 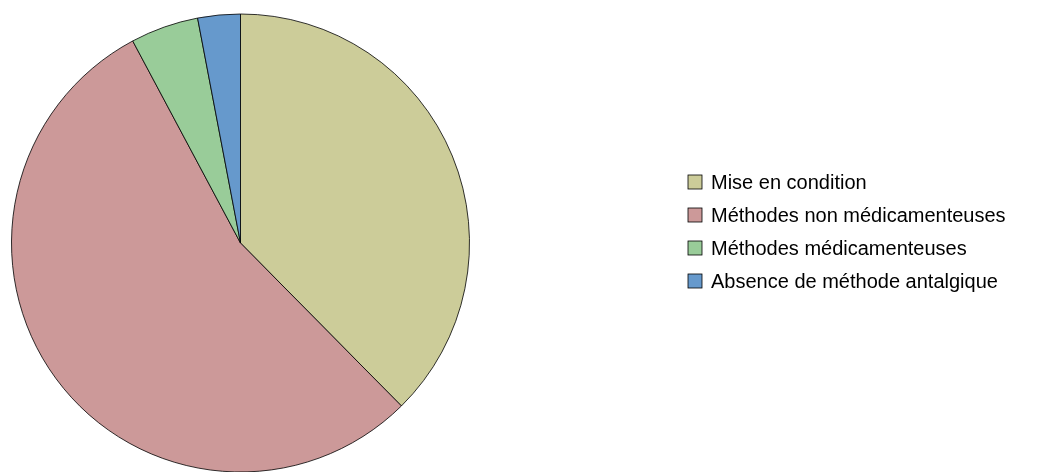 I want to click on legend-label: Méthodes médicamenteuses, so click(x=839, y=248).